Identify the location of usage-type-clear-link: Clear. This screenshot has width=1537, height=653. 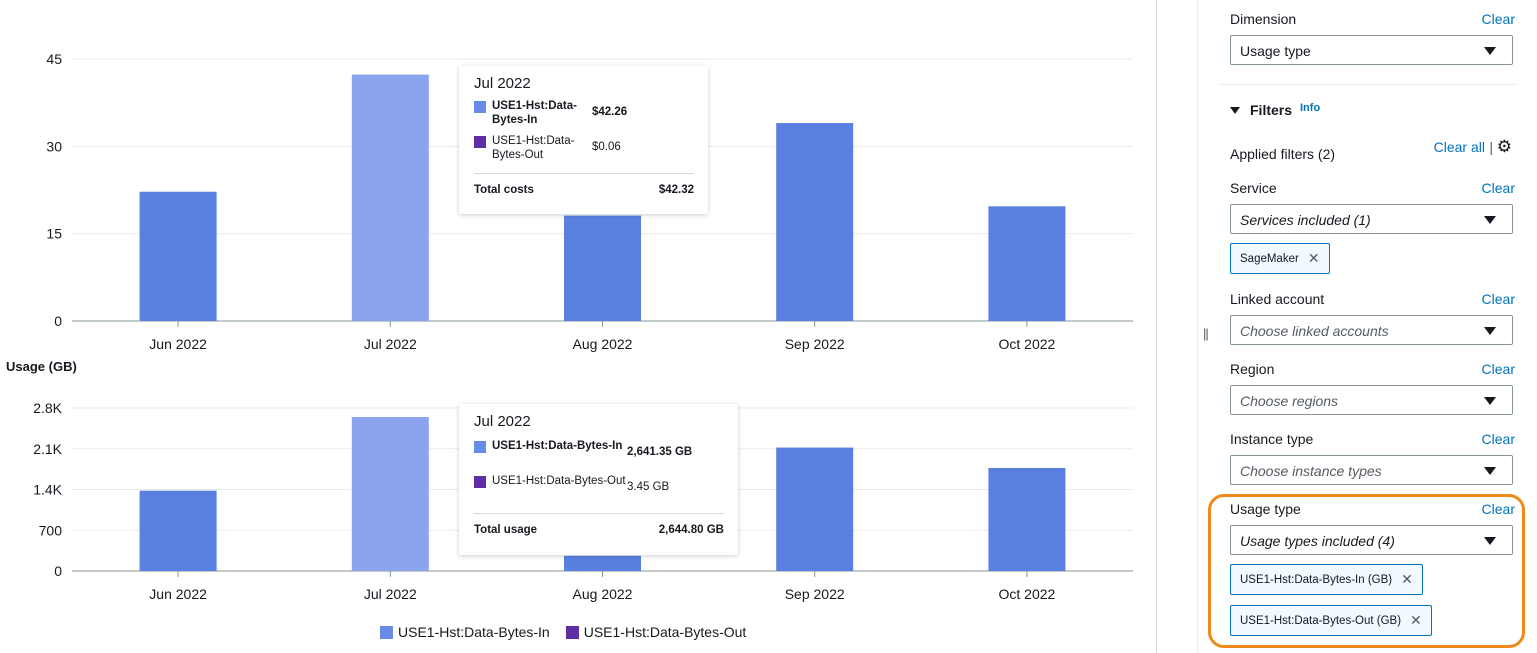
(1498, 509).